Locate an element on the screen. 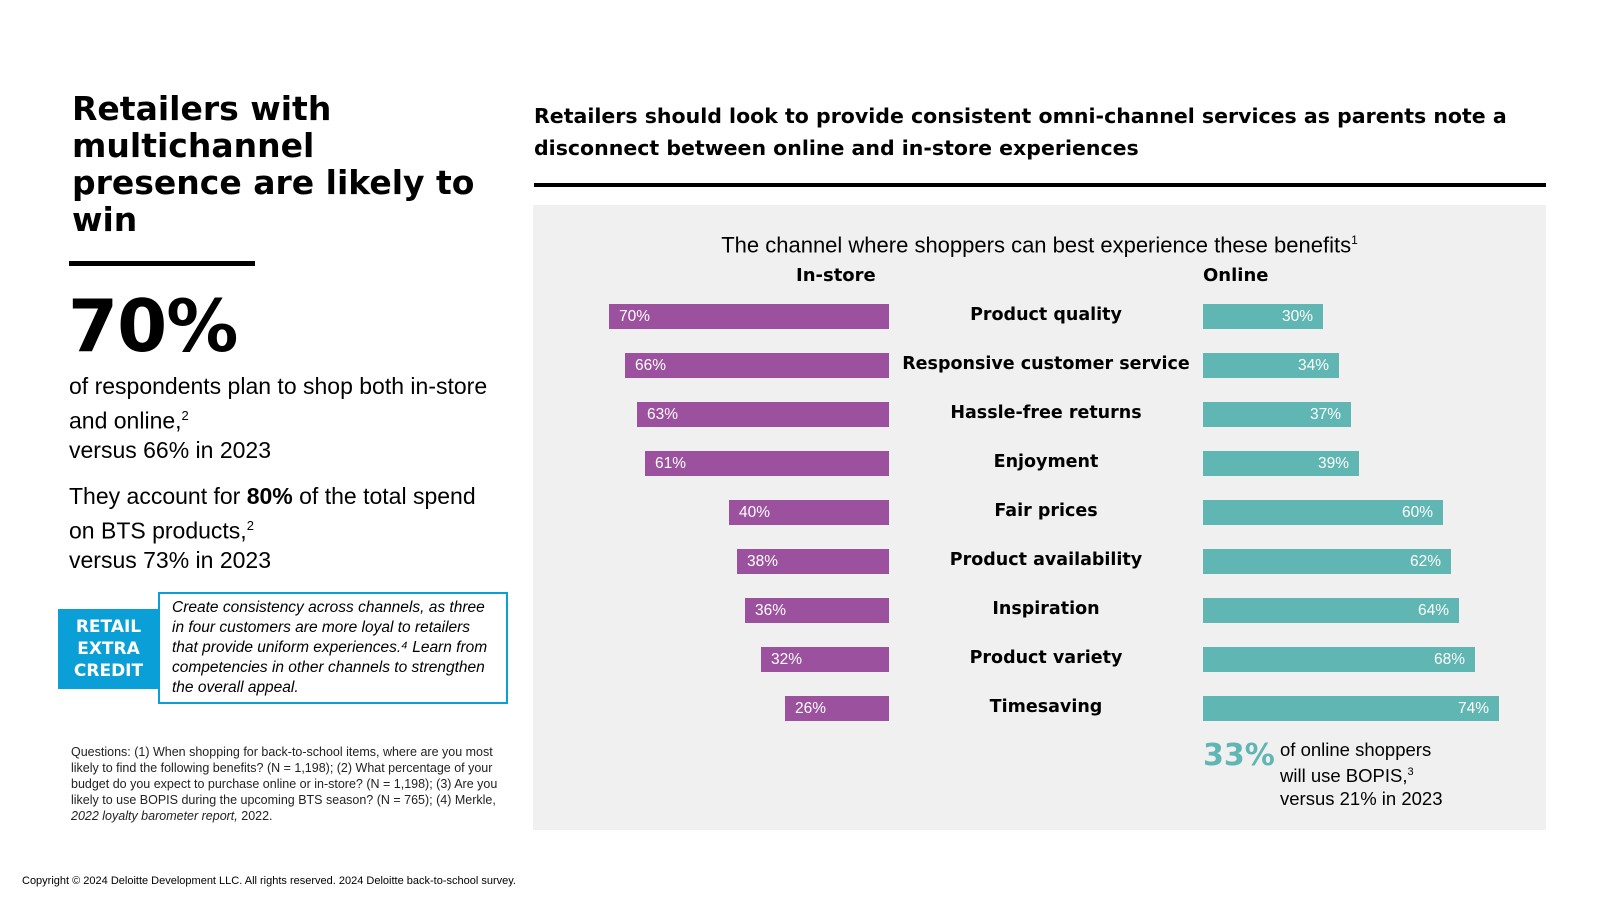  bopis-line: will use BOPIS, is located at coordinates (1344, 776).